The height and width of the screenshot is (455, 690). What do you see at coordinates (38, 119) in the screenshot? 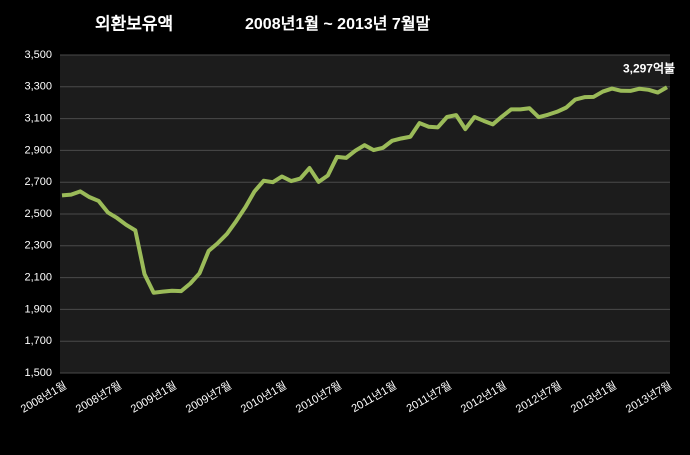
I see `y-tick-label: 3,100` at bounding box center [38, 119].